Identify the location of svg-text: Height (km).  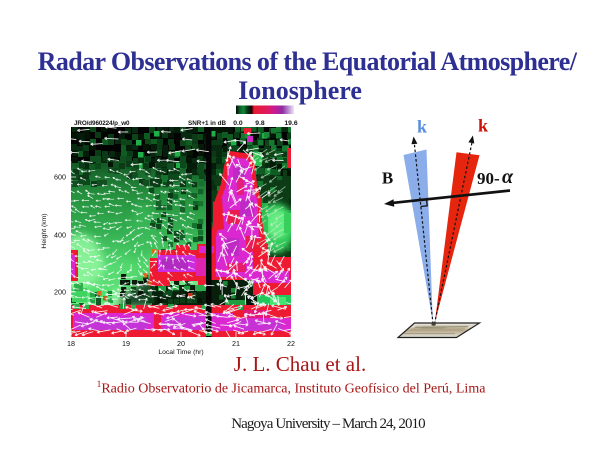
(44, 230).